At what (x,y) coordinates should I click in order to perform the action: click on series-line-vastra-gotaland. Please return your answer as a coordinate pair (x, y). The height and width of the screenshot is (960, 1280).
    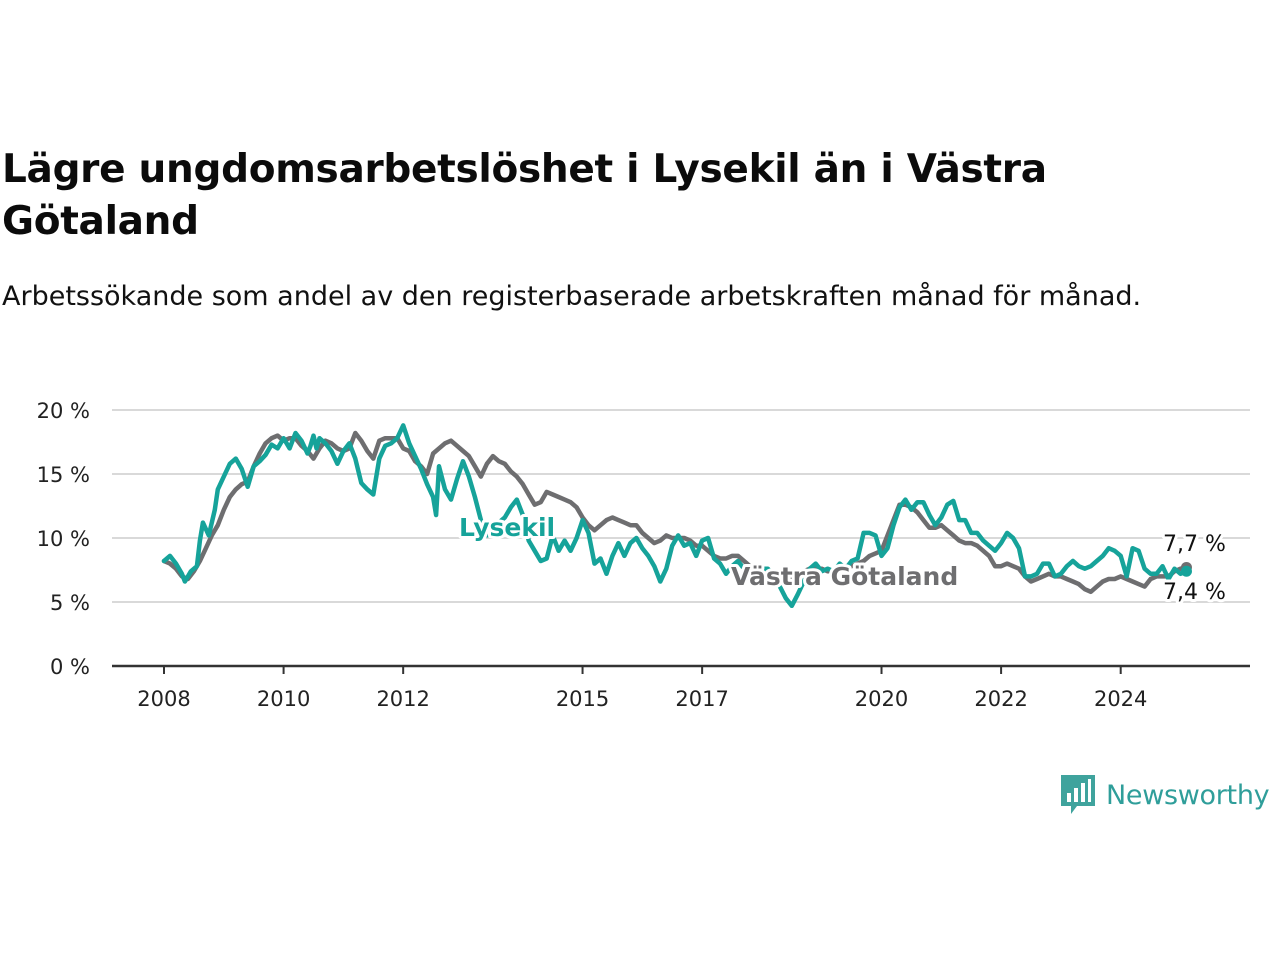
    Looking at the image, I should click on (675, 512).